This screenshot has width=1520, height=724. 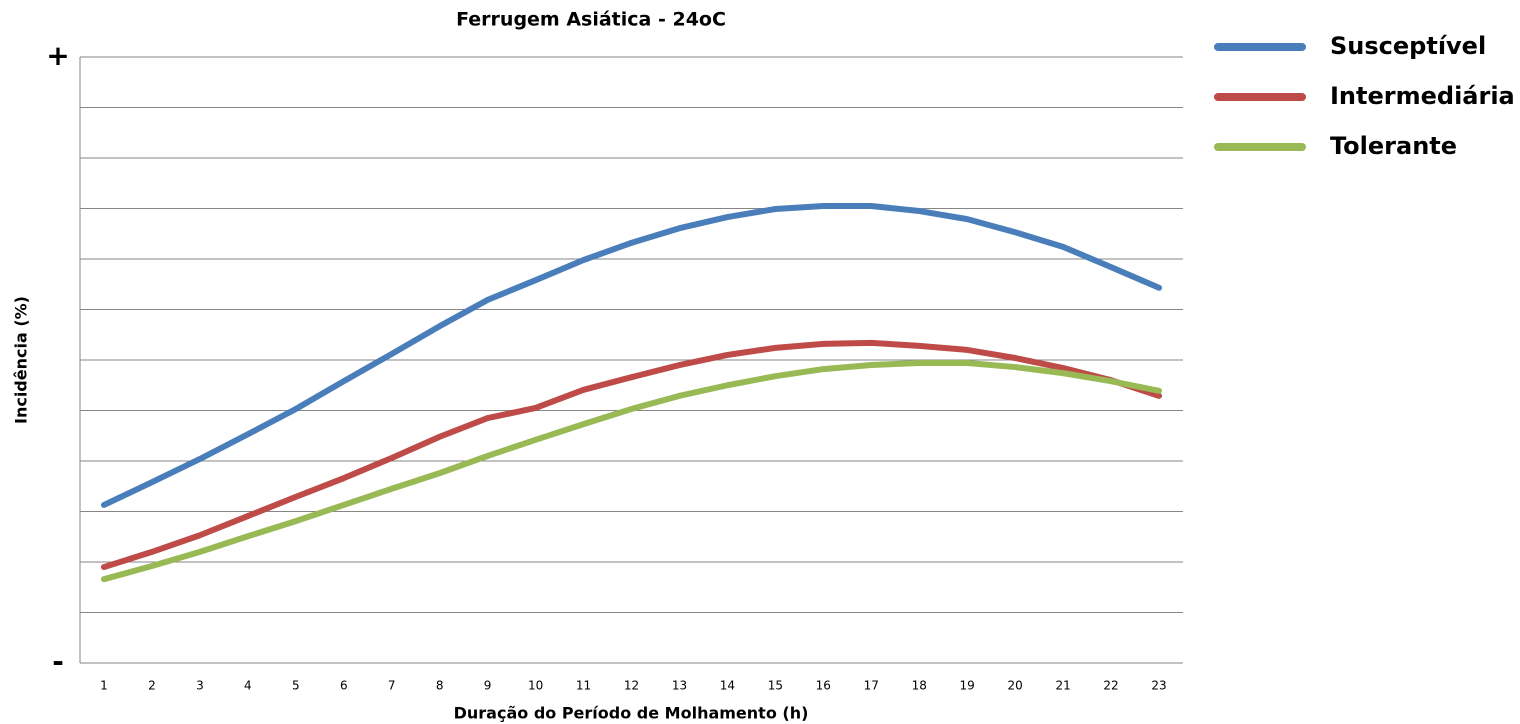 What do you see at coordinates (1408, 46) in the screenshot?
I see `legend-label: Susceptível` at bounding box center [1408, 46].